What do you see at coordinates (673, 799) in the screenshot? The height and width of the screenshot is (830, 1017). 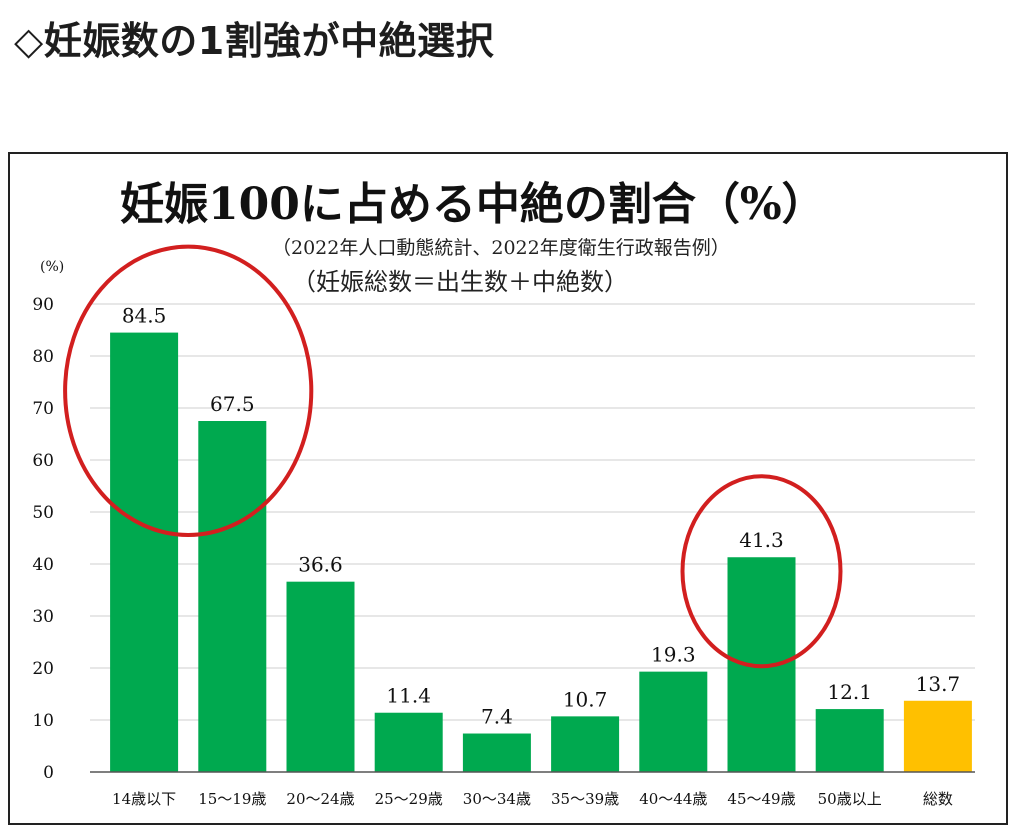 I see `x-tick-label: 40～44歳` at bounding box center [673, 799].